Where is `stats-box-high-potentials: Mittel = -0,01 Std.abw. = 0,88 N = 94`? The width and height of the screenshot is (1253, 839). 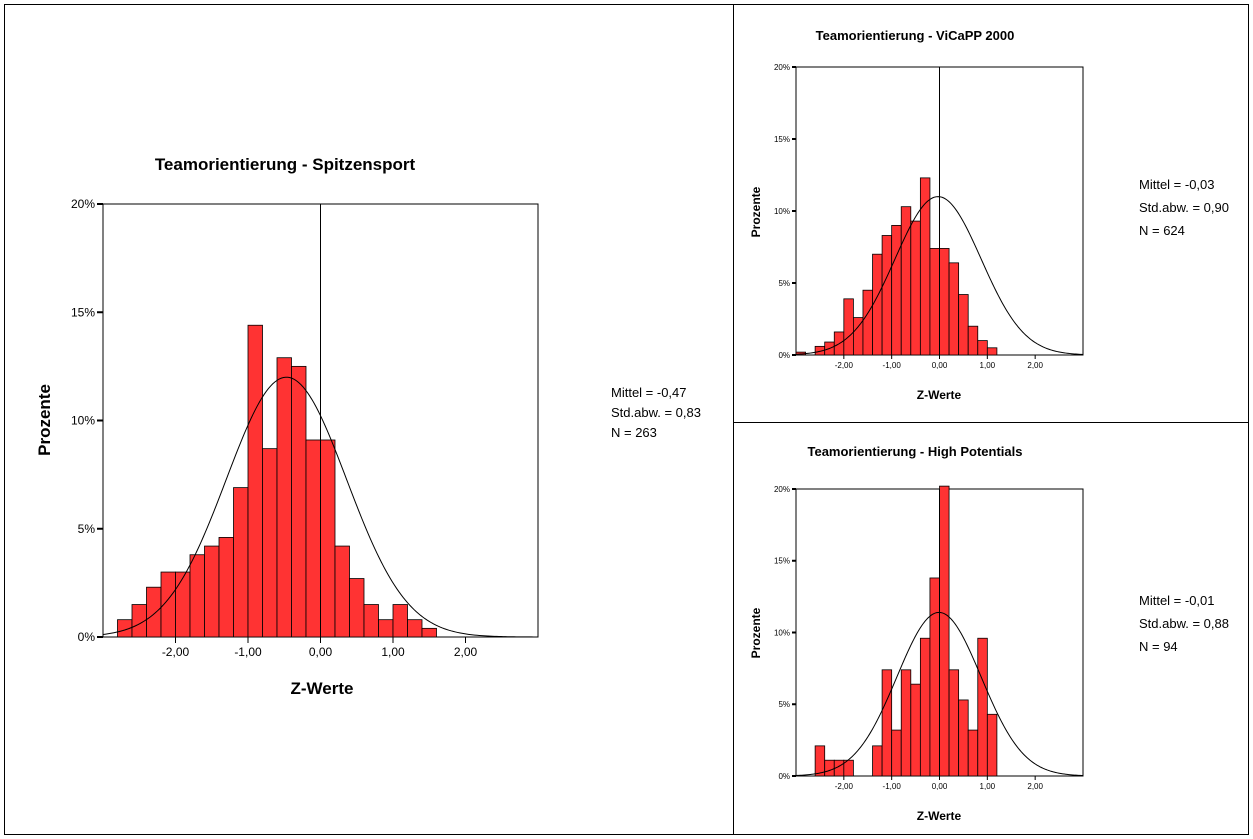
stats-box-high-potentials: Mittel = -0,01 Std.abw. = 0,88 N = 94 is located at coordinates (1184, 624).